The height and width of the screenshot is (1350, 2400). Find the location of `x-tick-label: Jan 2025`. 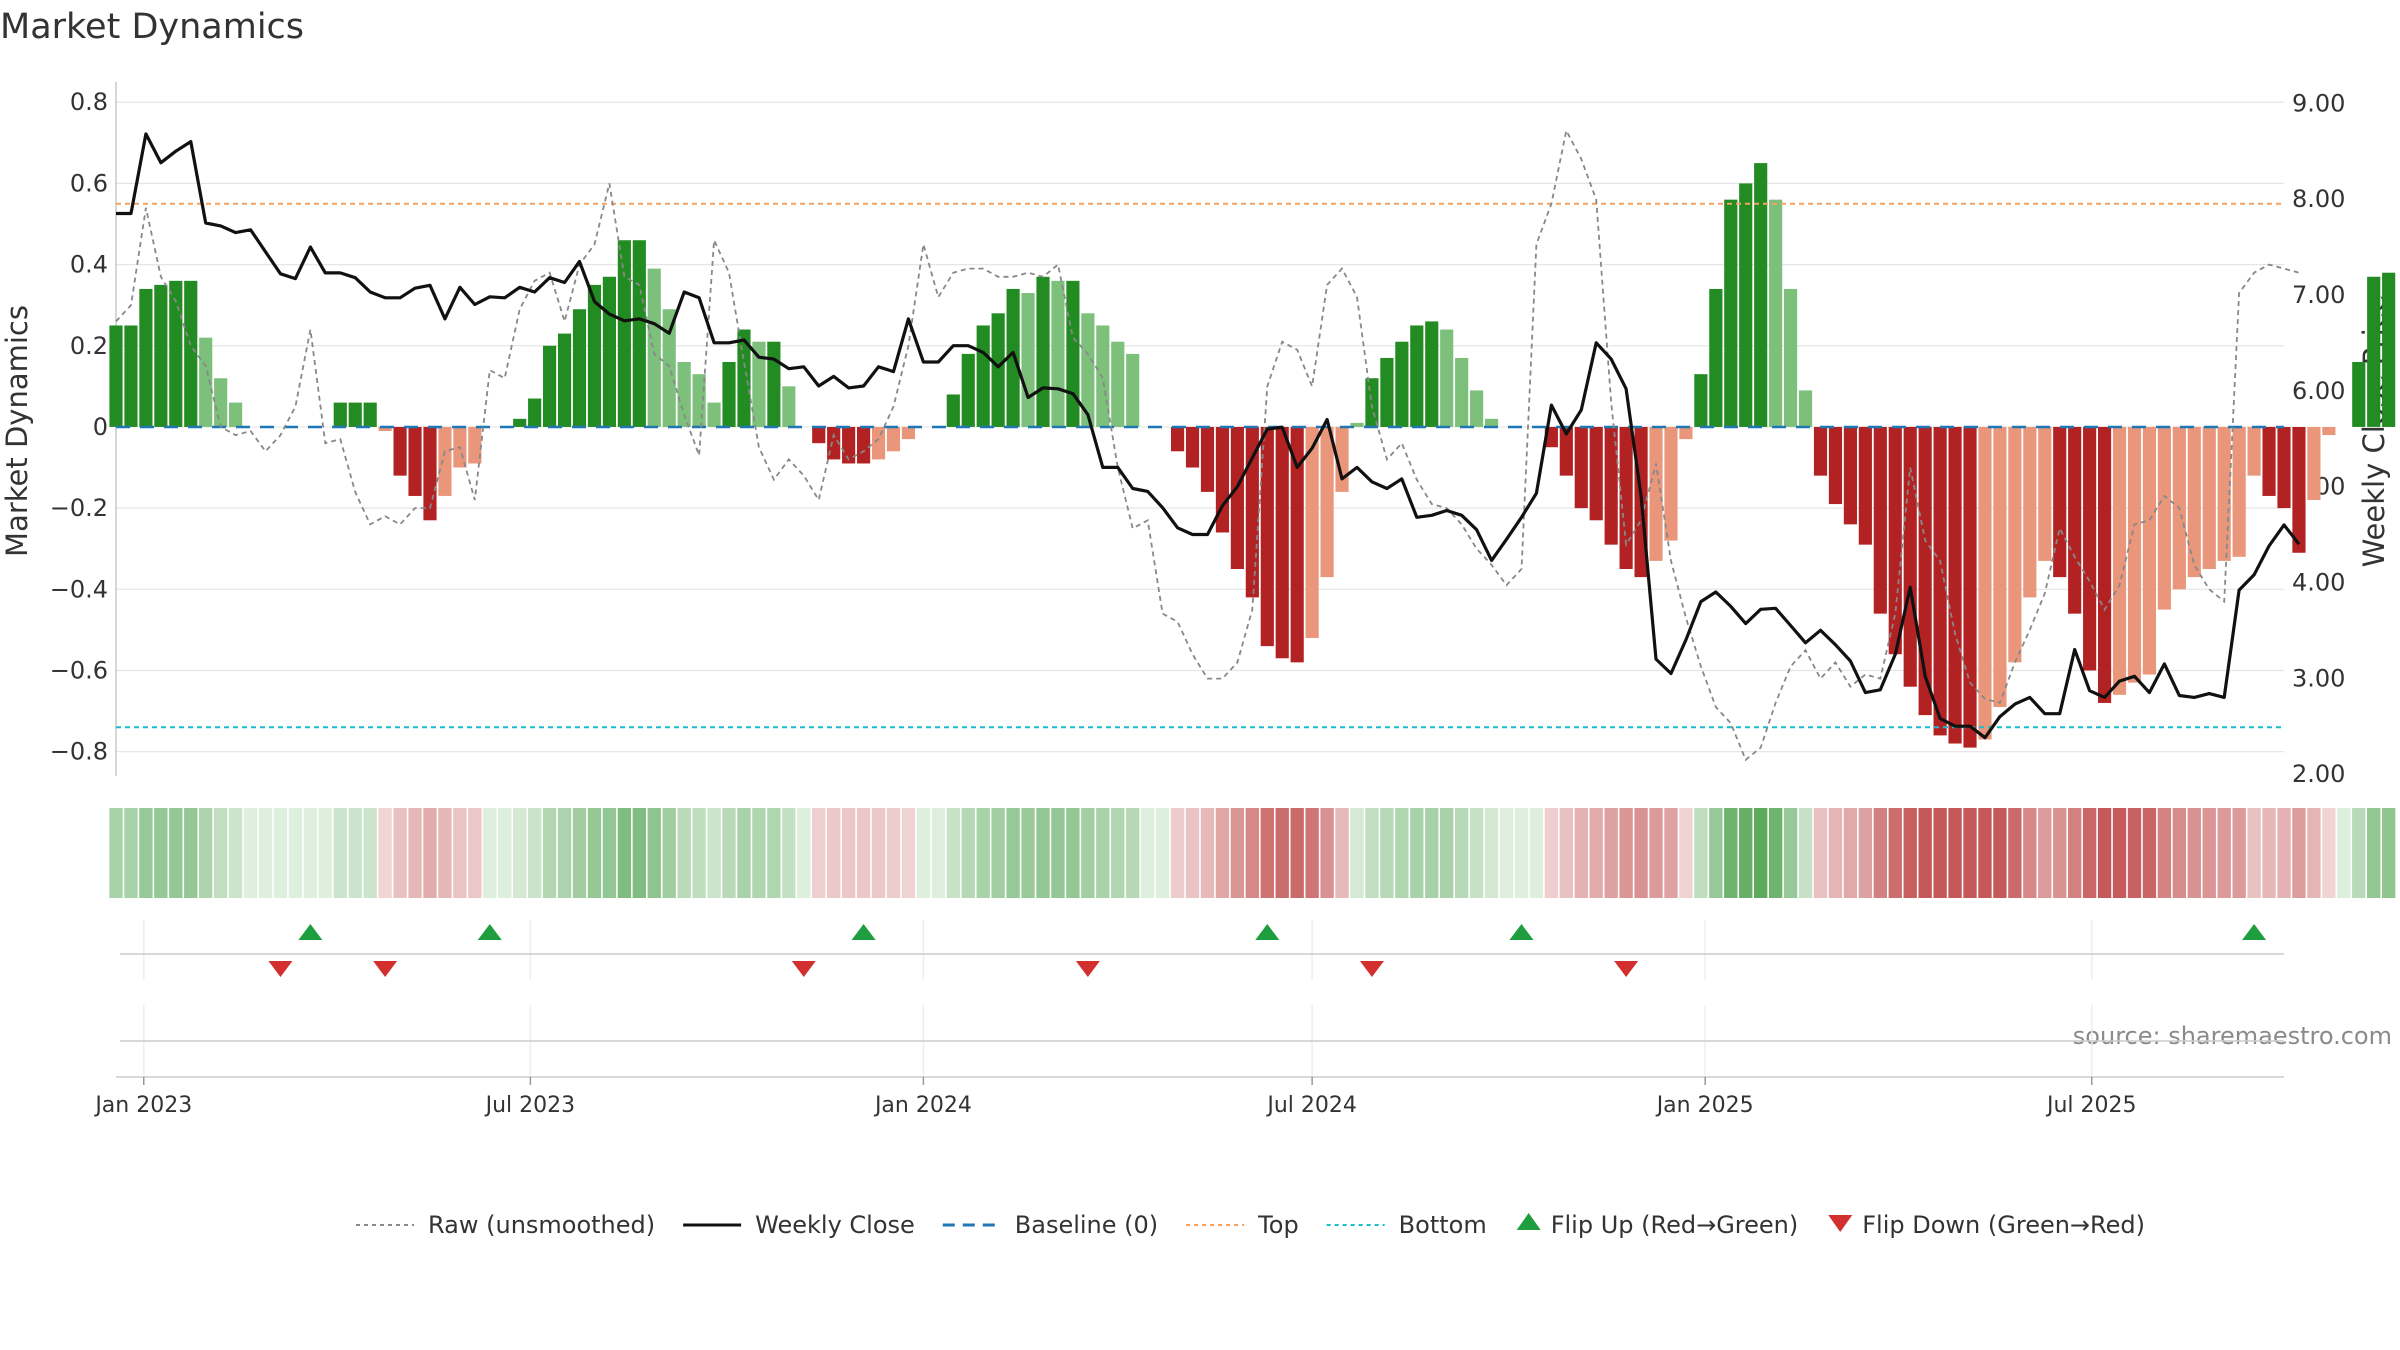

x-tick-label: Jan 2025 is located at coordinates (1704, 1105).